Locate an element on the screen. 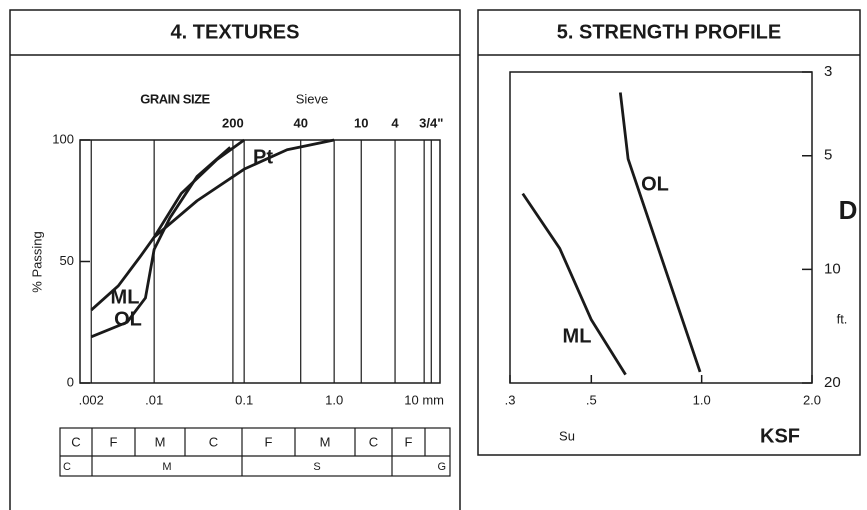 This screenshot has height=510, width=867. x-tick-label: .3 is located at coordinates (510, 399).